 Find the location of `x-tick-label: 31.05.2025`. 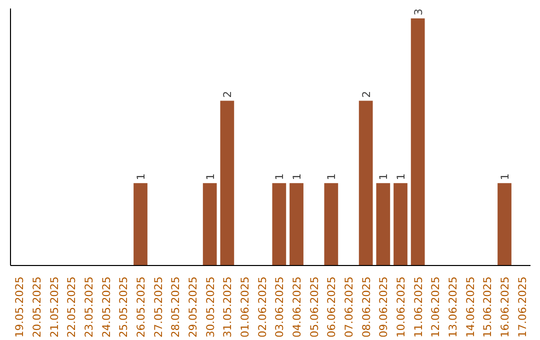

x-tick-label: 31.05.2025 is located at coordinates (227, 307).